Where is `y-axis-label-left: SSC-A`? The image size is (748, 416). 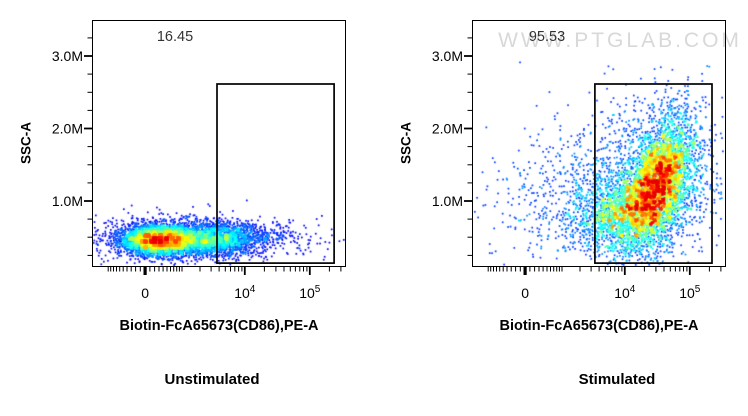
y-axis-label-left: SSC-A is located at coordinates (26, 143).